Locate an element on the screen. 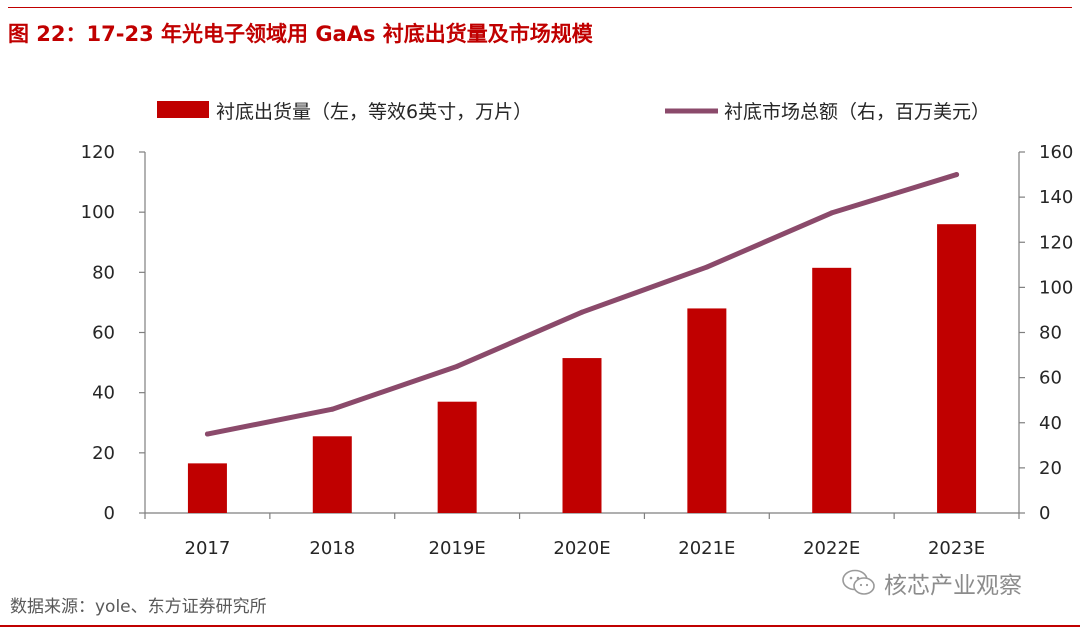 The image size is (1080, 632). watermark-label: 核芯产业观察 is located at coordinates (953, 586).